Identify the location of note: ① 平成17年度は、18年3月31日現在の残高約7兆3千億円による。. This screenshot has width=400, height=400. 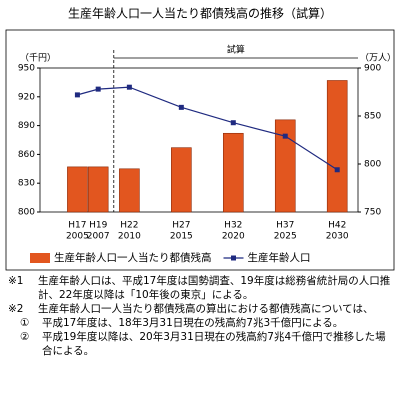
(200, 323).